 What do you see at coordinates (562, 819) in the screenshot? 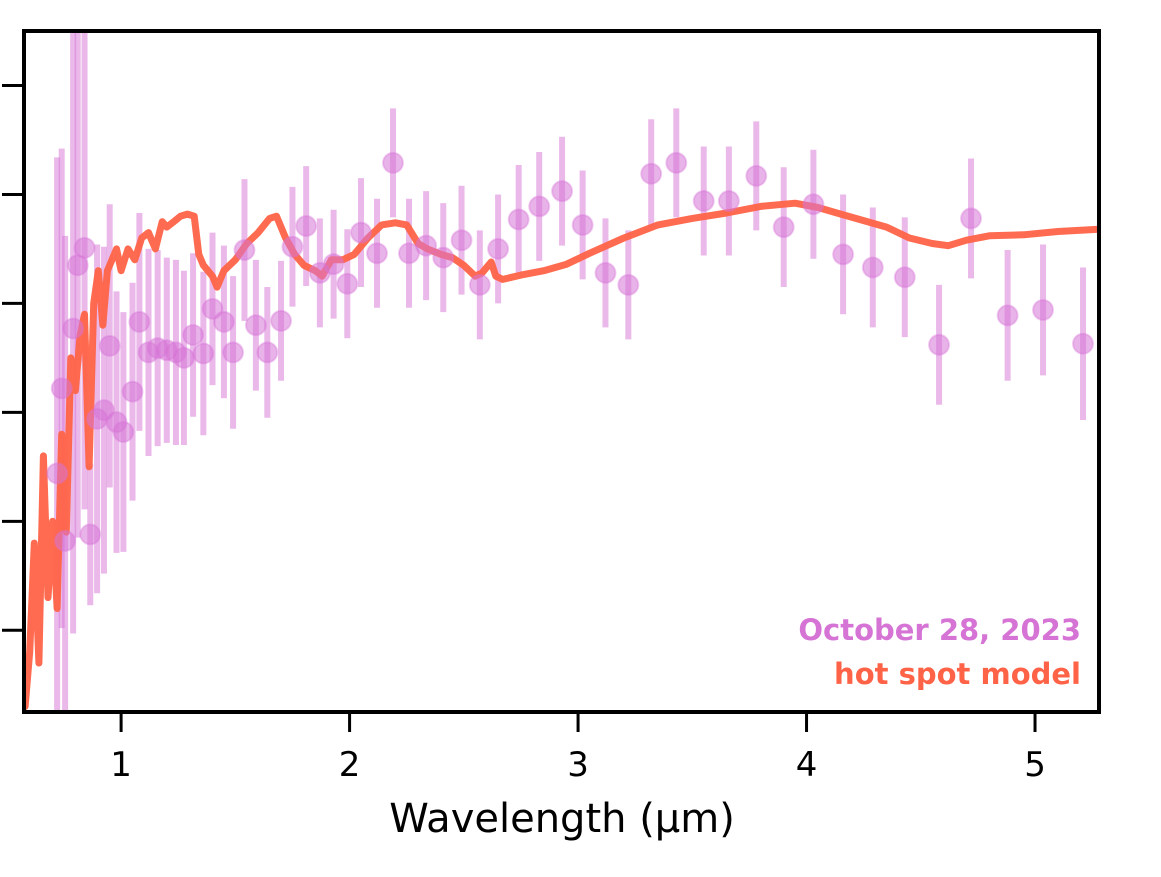
I see `x-axis-label: Wavelength (μm)` at bounding box center [562, 819].